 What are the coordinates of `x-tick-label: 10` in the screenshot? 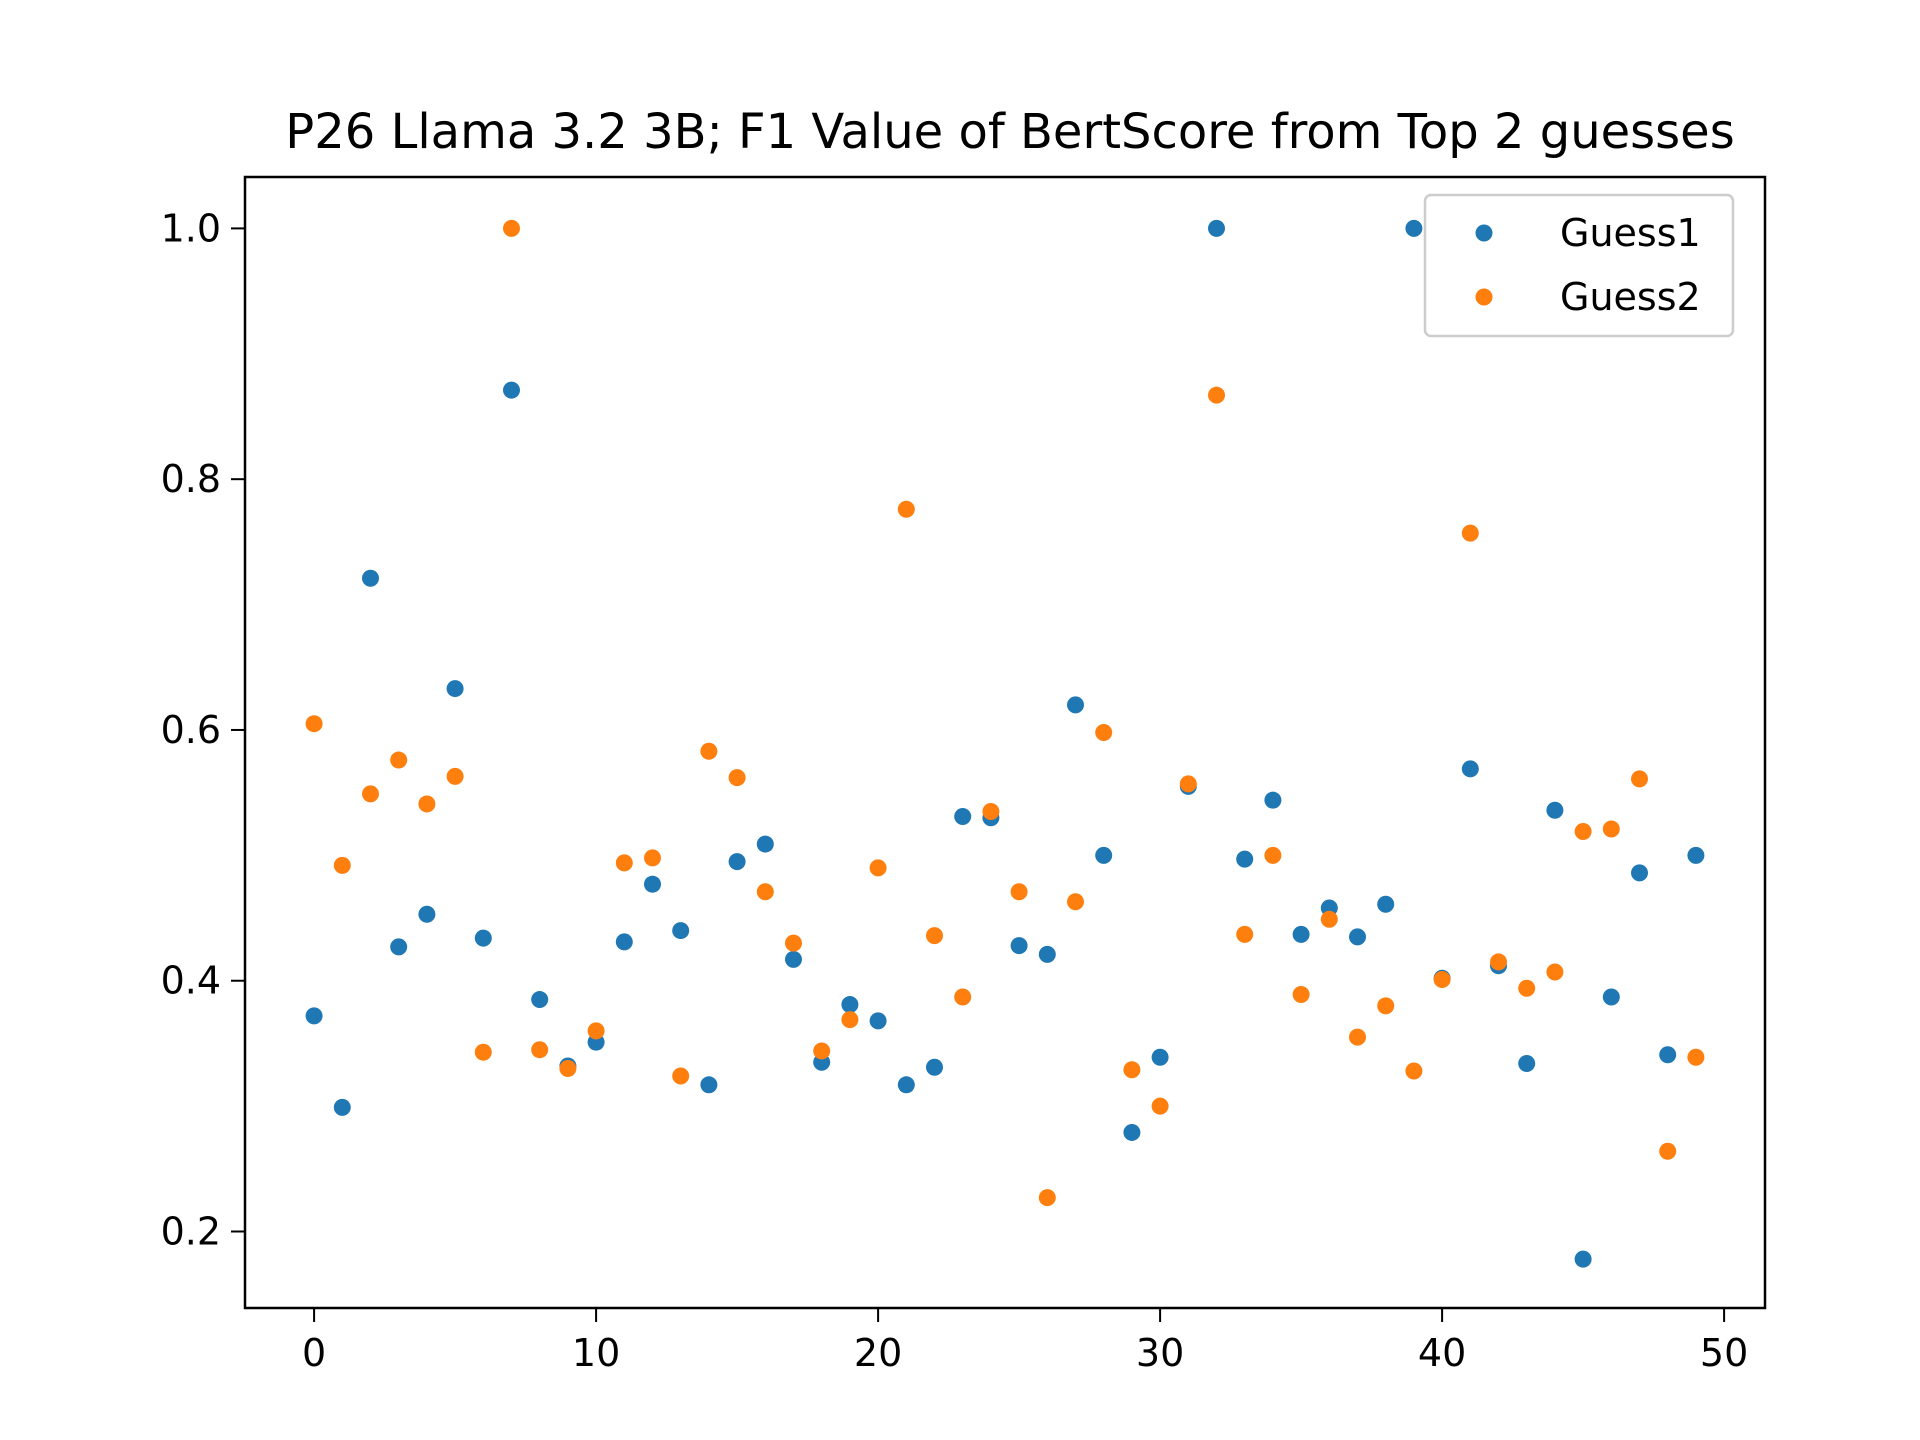 It's located at (596, 1353).